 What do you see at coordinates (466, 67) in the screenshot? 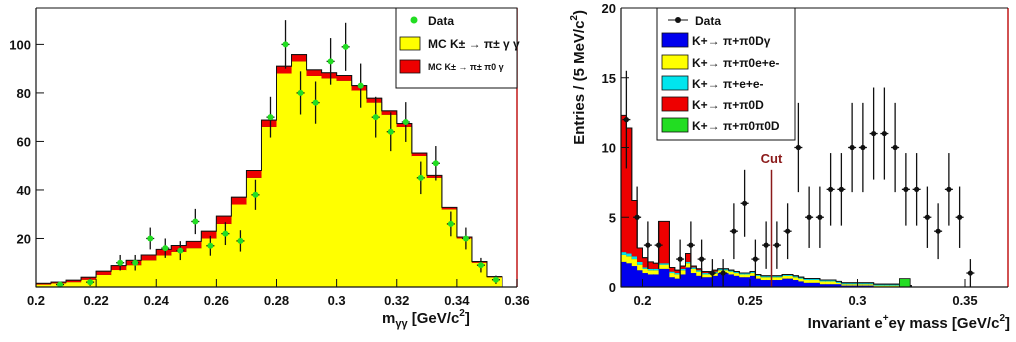
I see `left-legend-mc-pi0g-label: MC K± → π± π0 γ` at bounding box center [466, 67].